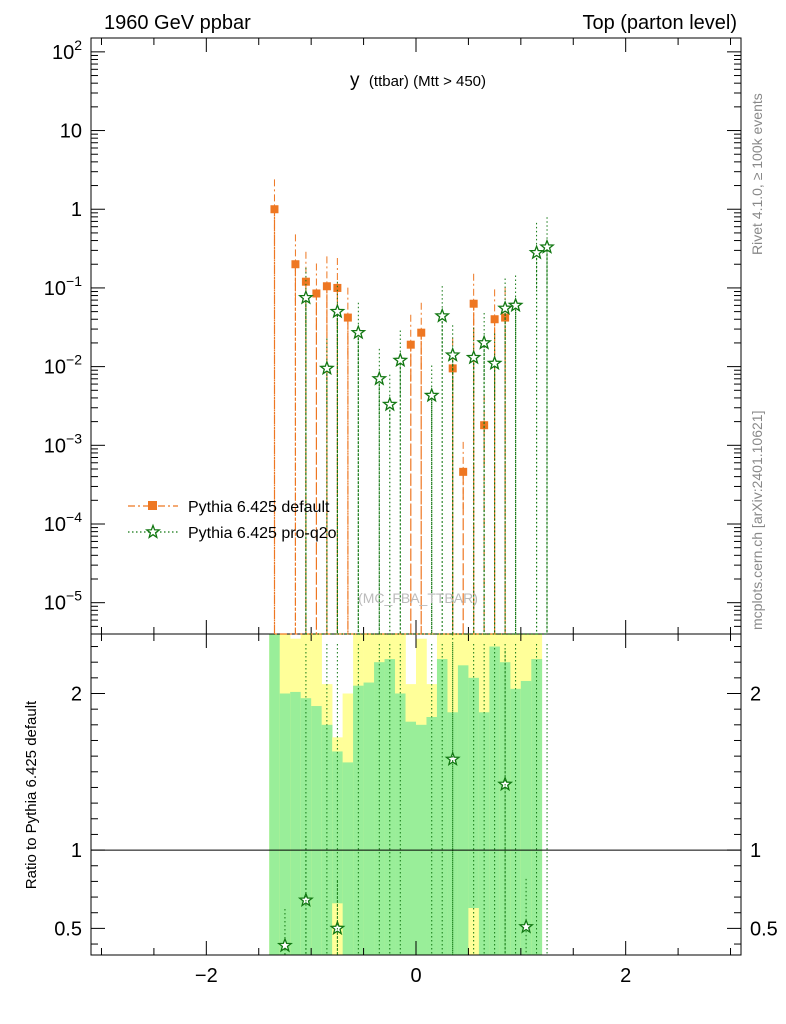  Describe the element at coordinates (355, 80) in the screenshot. I see `plot-title-main: y` at that location.